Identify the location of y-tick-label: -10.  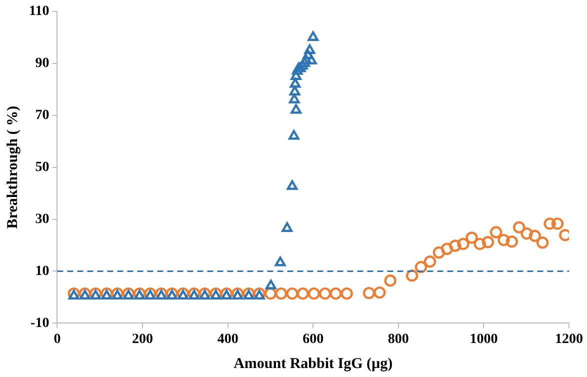
(40, 323).